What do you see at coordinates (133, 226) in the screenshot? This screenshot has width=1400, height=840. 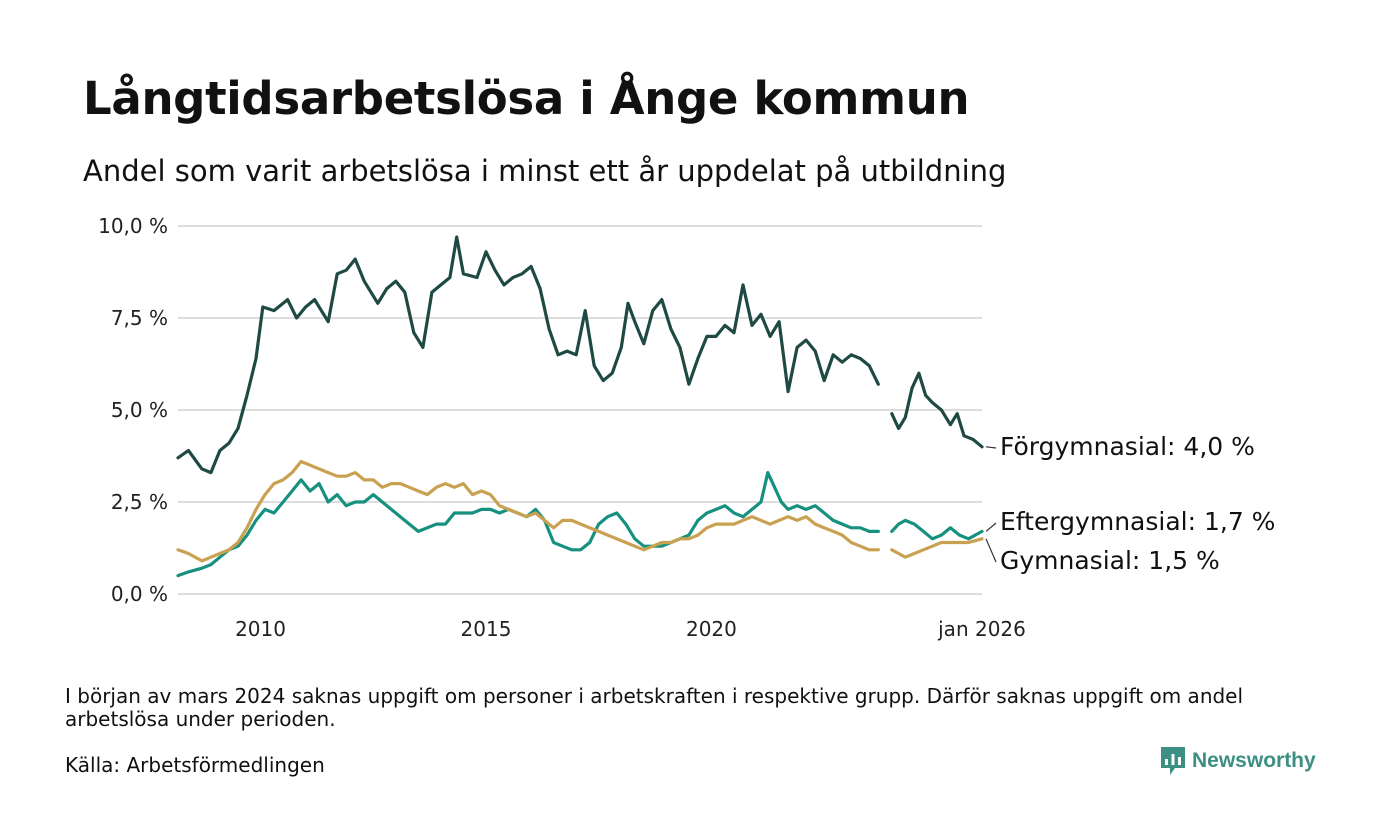 I see `y-tick-label: 10,0 %` at bounding box center [133, 226].